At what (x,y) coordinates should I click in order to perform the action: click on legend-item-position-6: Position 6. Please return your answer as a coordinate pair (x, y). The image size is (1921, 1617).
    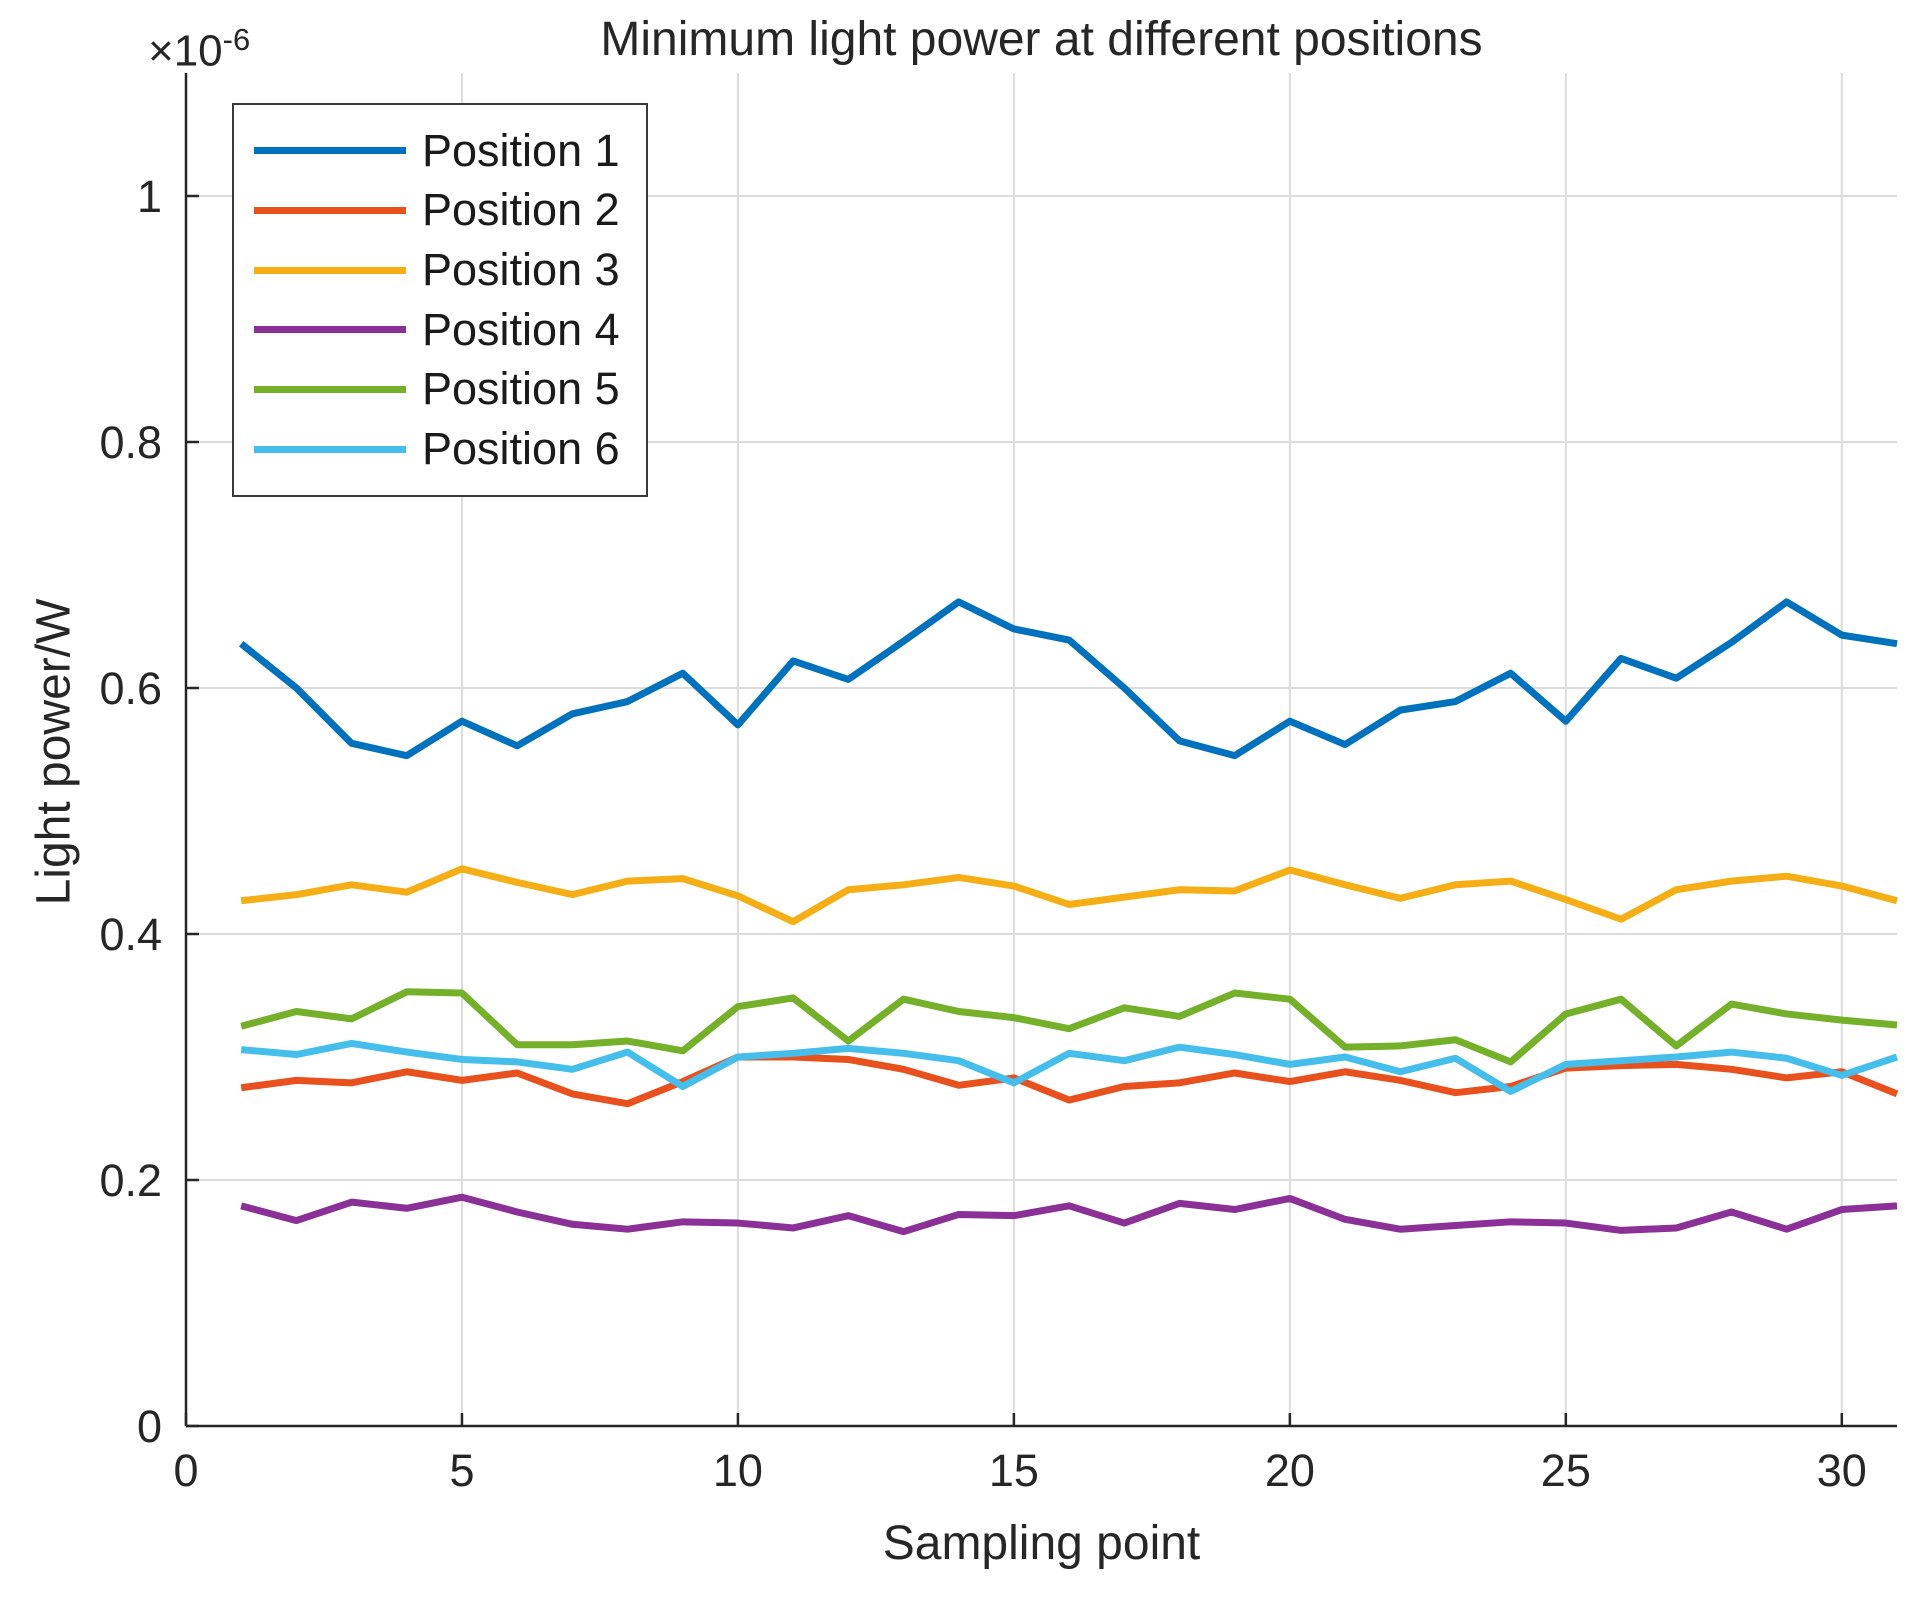
    Looking at the image, I should click on (440, 449).